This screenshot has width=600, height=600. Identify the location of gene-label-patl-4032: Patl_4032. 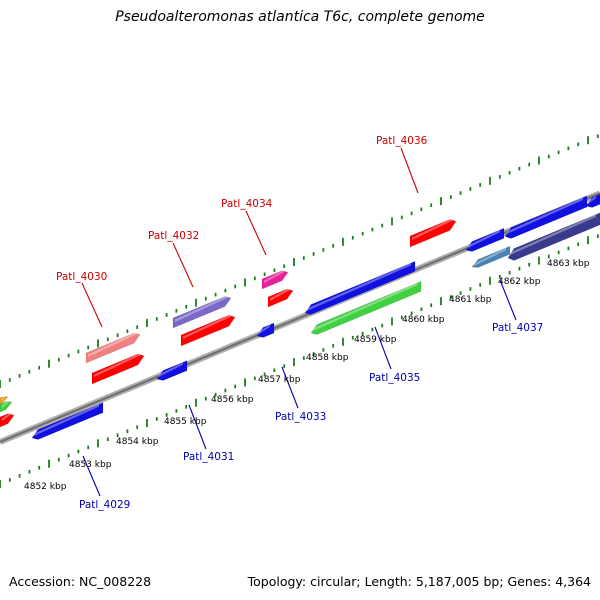
(173, 236).